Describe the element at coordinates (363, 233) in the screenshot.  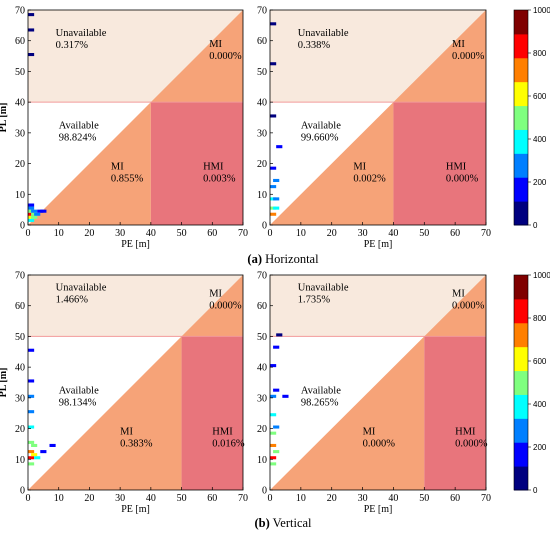
I see `x-tick-label: 30` at that location.